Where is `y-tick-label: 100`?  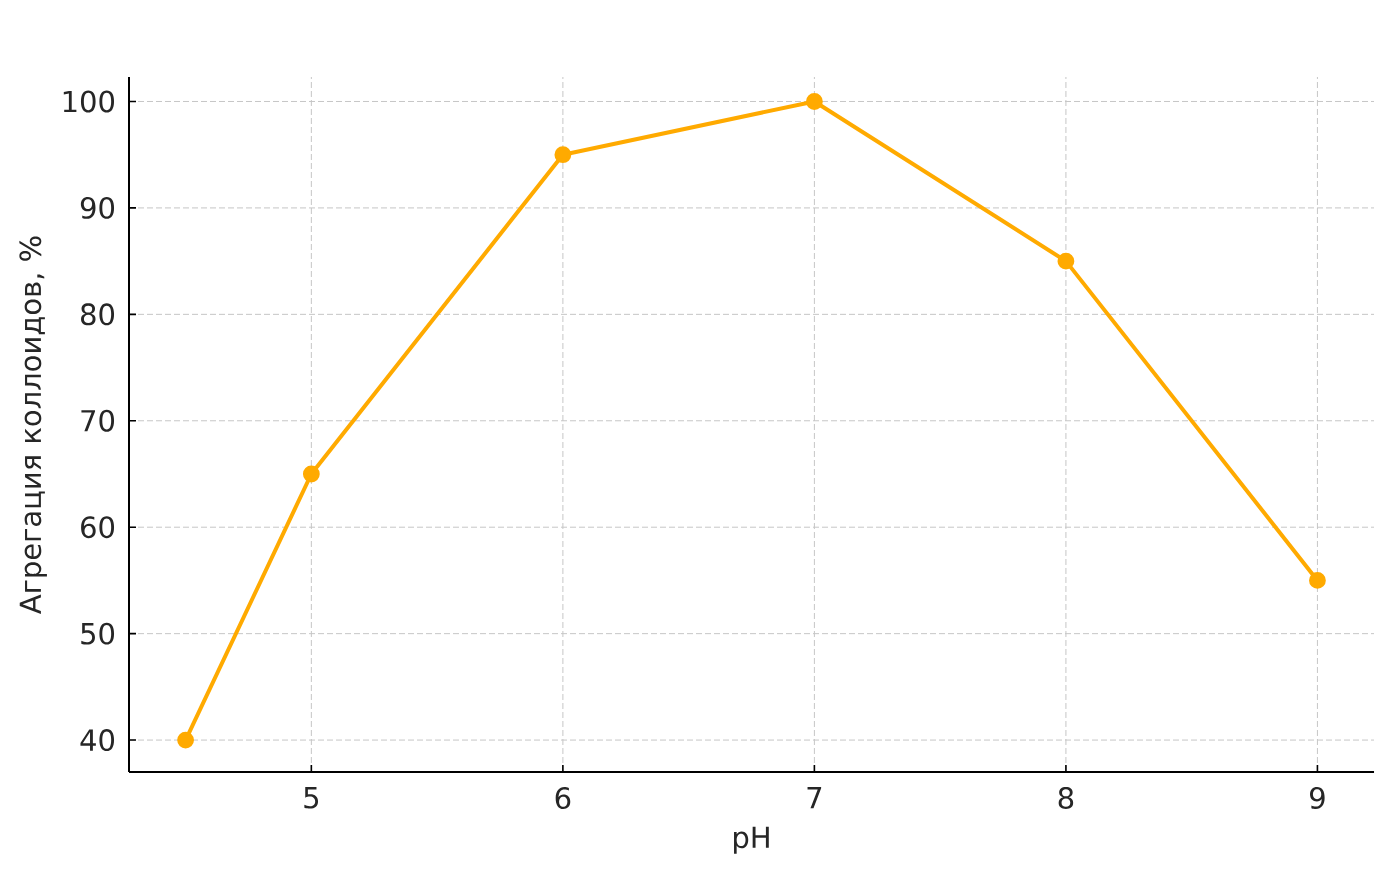 y-tick-label: 100 is located at coordinates (89, 101).